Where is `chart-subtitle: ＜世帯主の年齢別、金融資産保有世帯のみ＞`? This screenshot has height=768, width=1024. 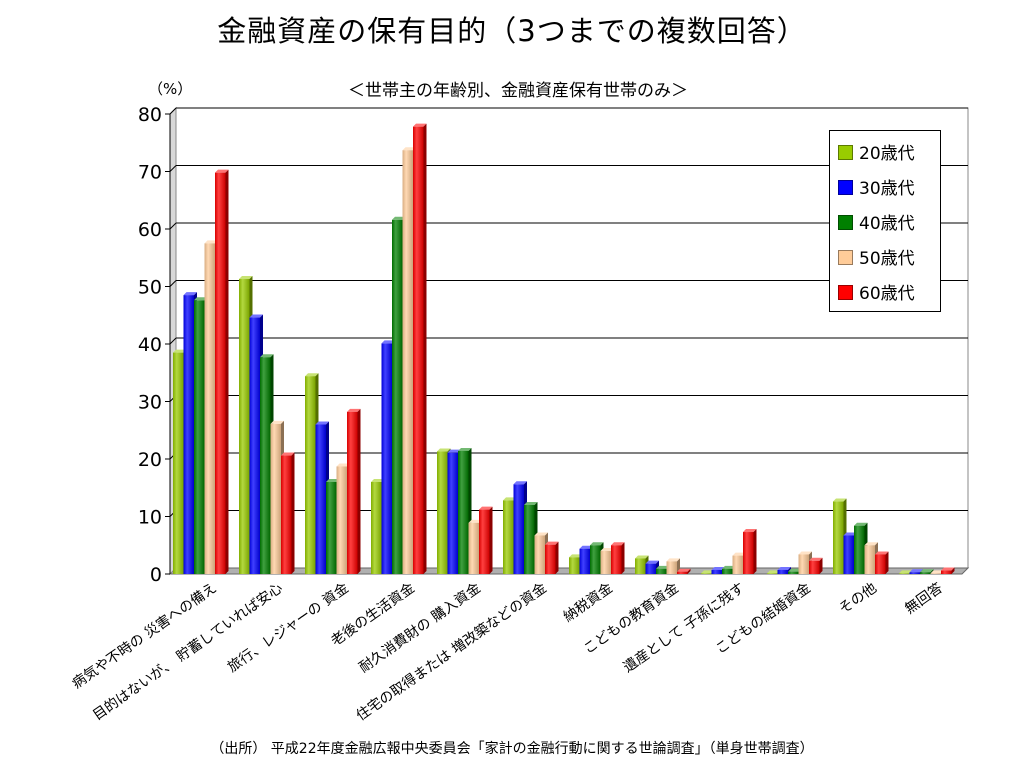
chart-subtitle: ＜世帯主の年齢別、金融資産保有世帯のみ＞ is located at coordinates (518, 91).